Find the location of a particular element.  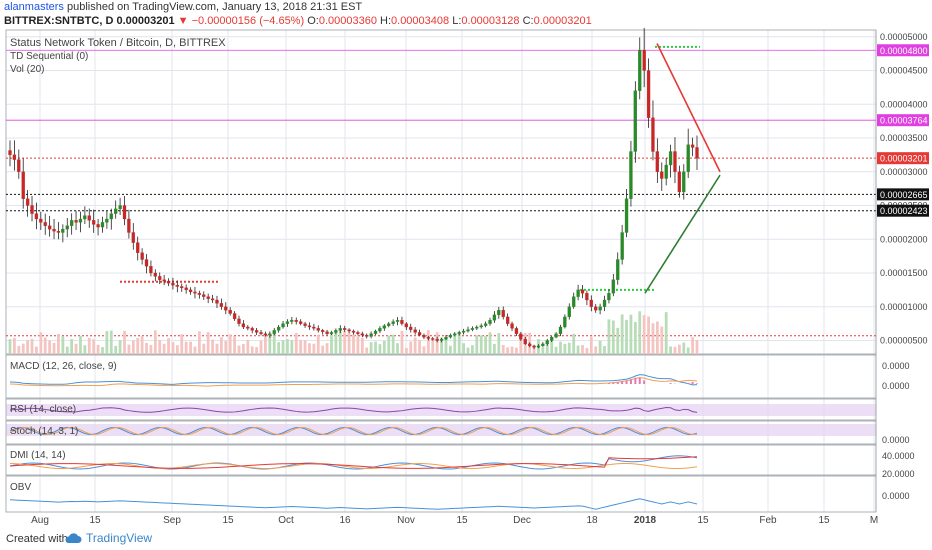

dmi-label: DMI (14, 14) is located at coordinates (38, 455).